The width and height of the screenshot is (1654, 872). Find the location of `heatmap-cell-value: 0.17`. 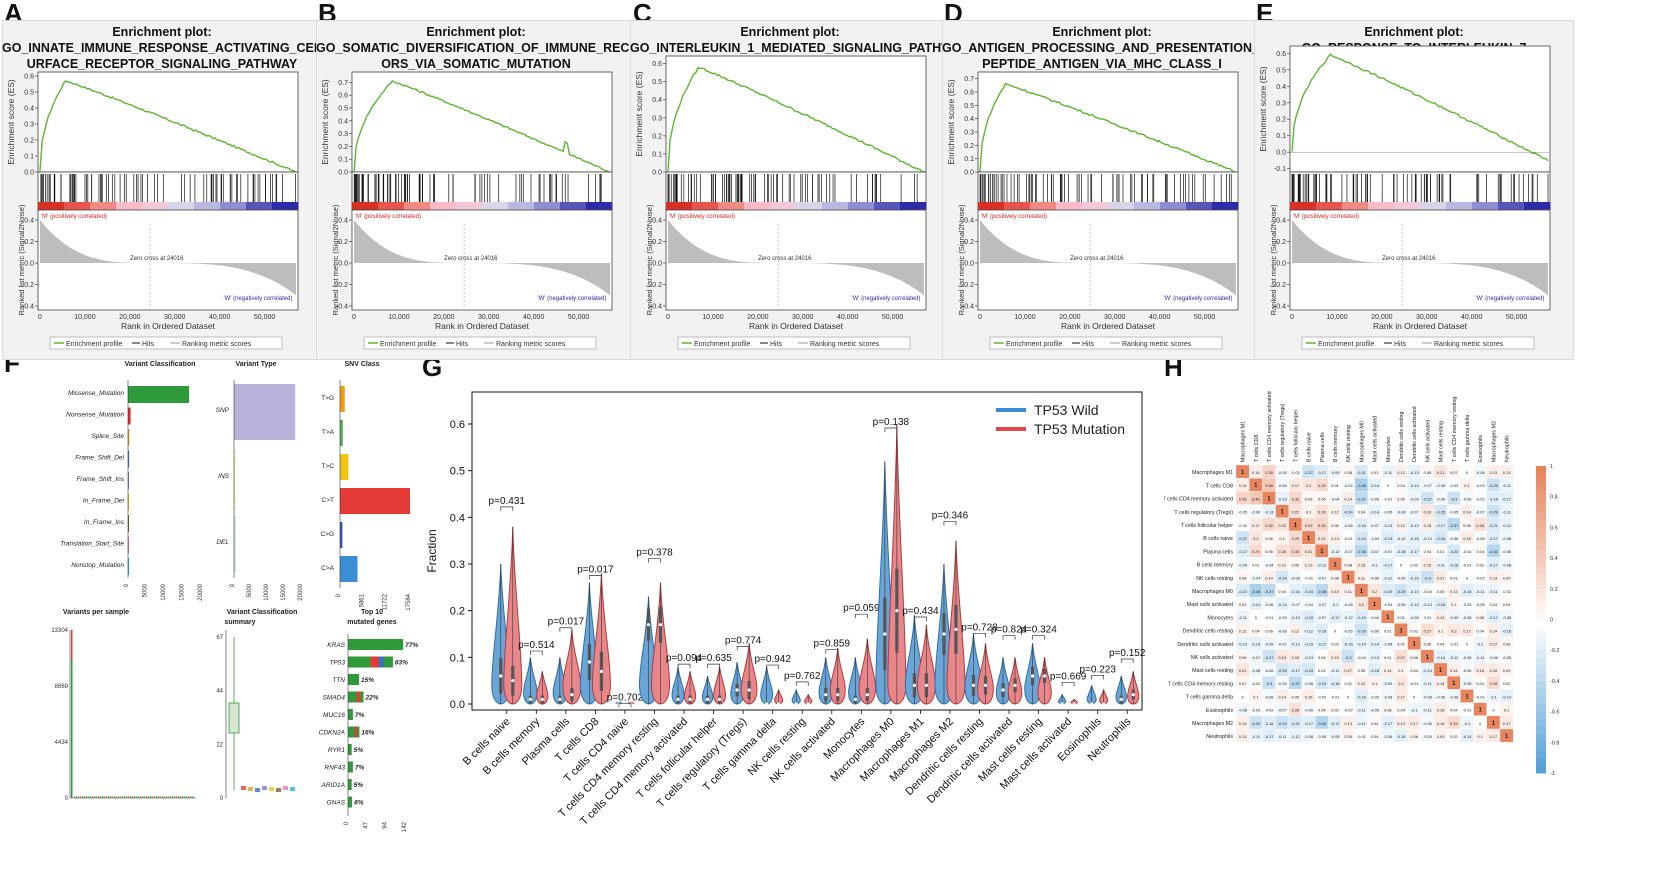

heatmap-cell-value: 0.17 is located at coordinates (1494, 644).